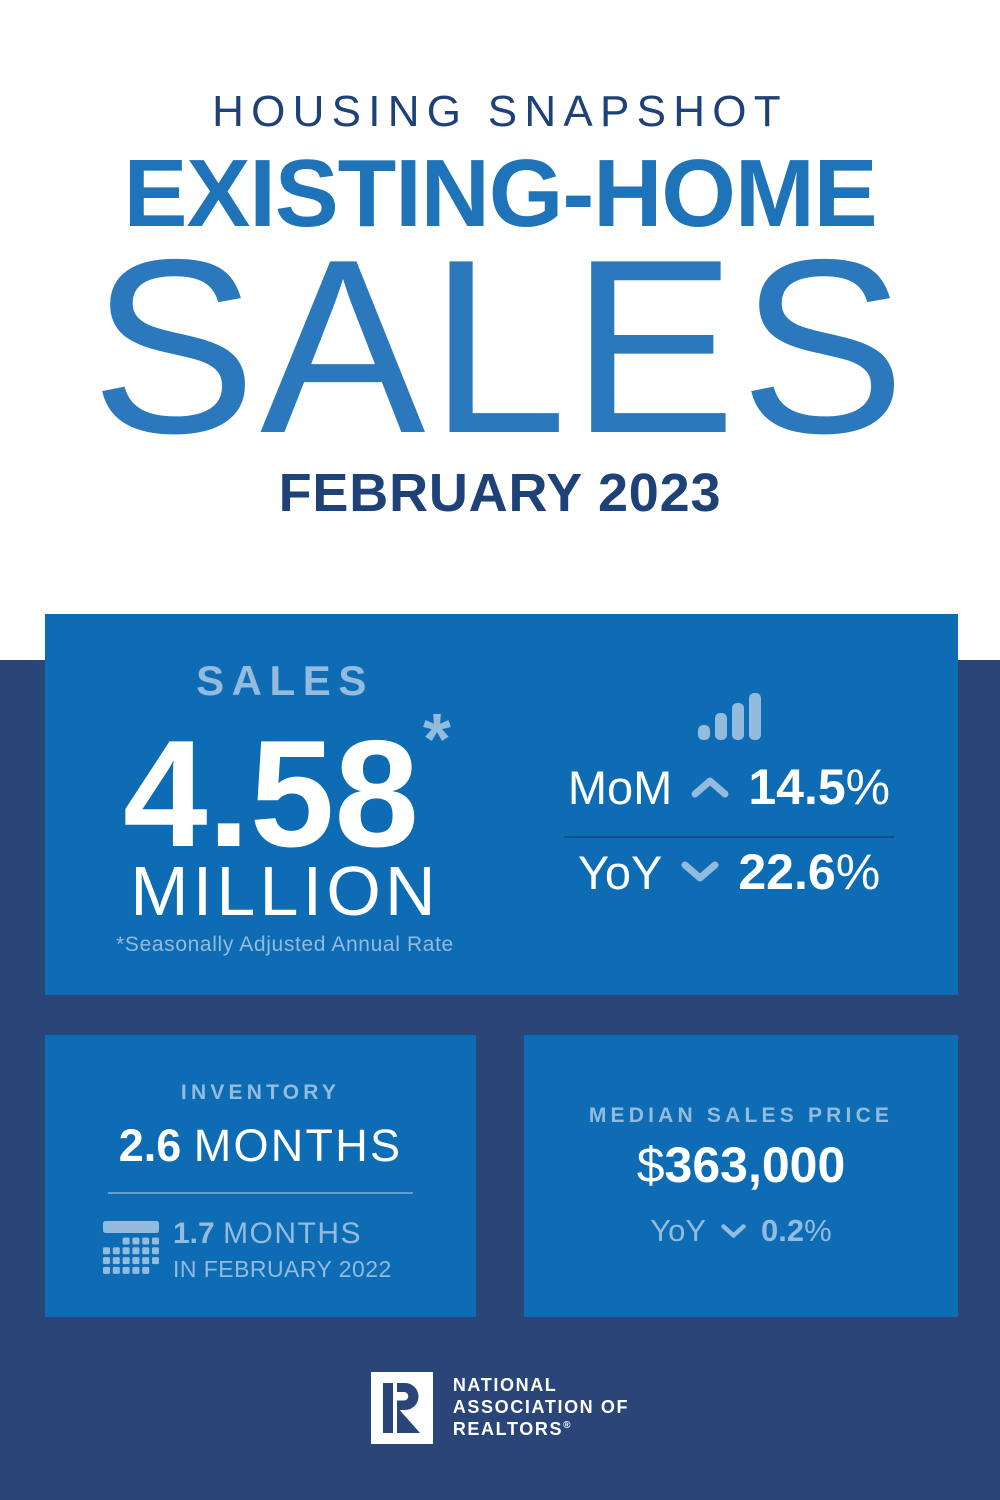 The width and height of the screenshot is (1000, 1500). I want to click on sales-footnote: *Seasonally Adjusted Annual Rate, so click(285, 944).